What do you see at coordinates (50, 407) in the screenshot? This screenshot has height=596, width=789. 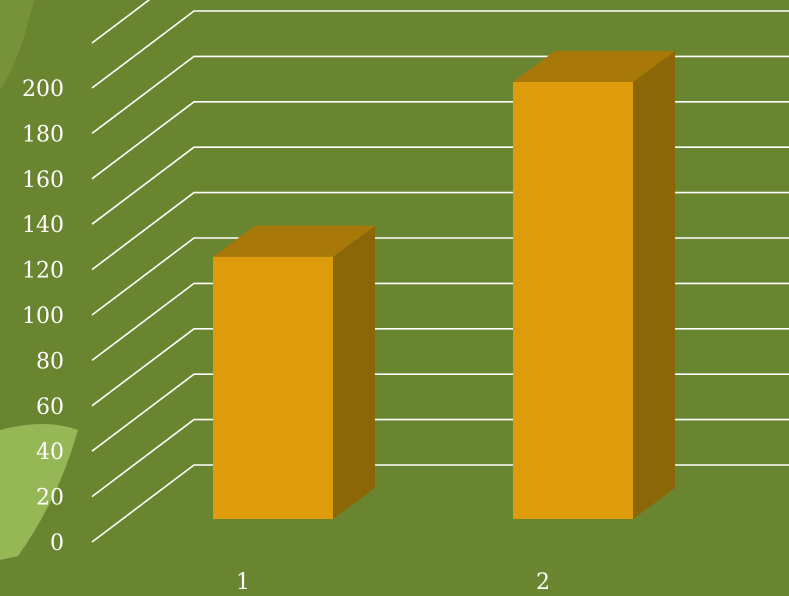 I see `y-tick-label-60: 60` at bounding box center [50, 407].